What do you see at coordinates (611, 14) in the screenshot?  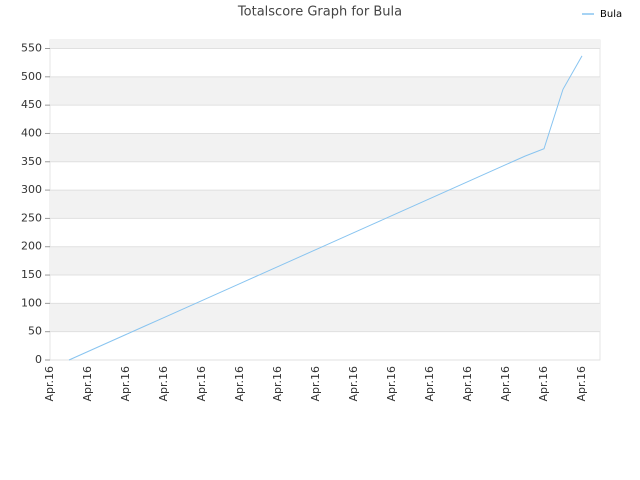 I see `legend-label: Bula` at bounding box center [611, 14].